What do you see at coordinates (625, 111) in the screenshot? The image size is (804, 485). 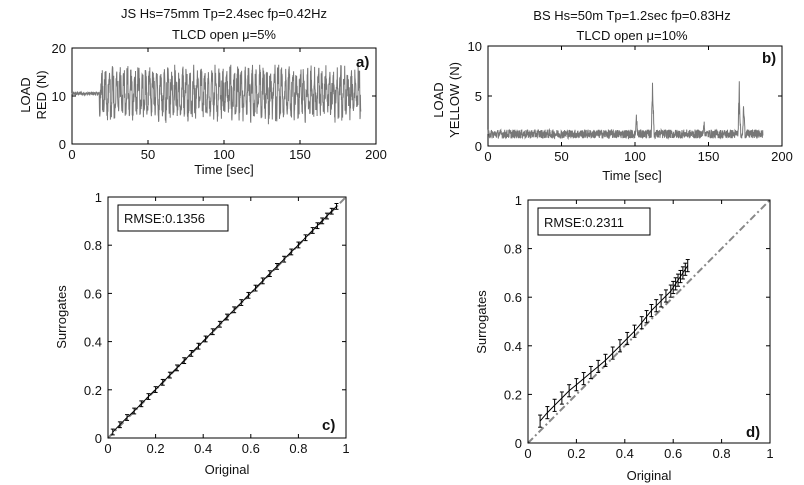 I see `panel-b-signal` at bounding box center [625, 111].